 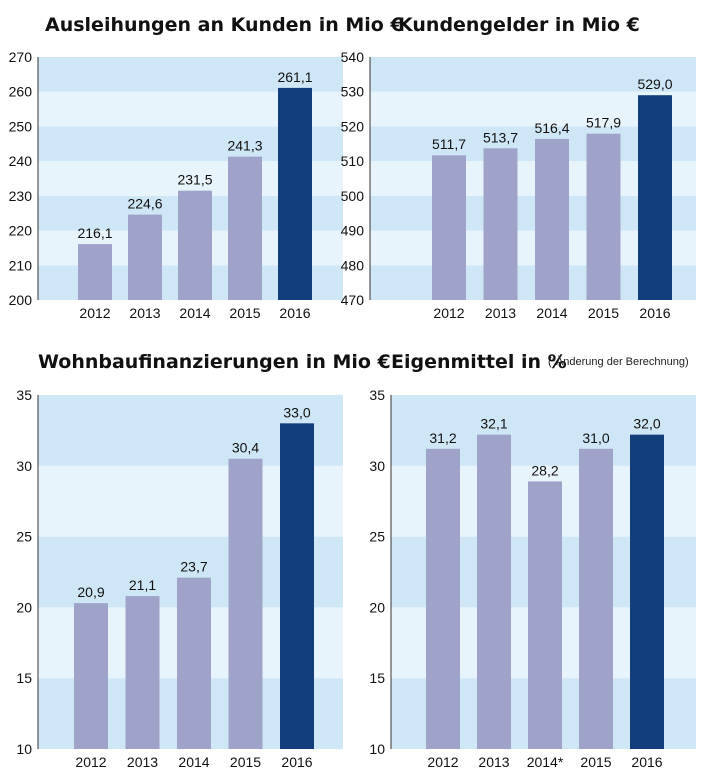 What do you see at coordinates (646, 424) in the screenshot?
I see `data-label: 32,0` at bounding box center [646, 424].